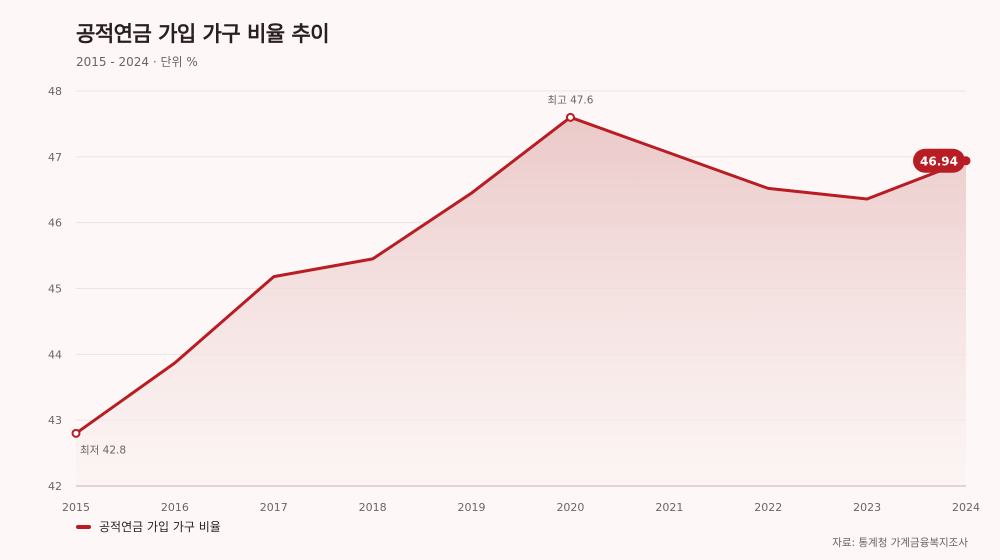 The width and height of the screenshot is (1000, 560). I want to click on legend: 공적연금 가입 가구 비율, so click(148, 526).